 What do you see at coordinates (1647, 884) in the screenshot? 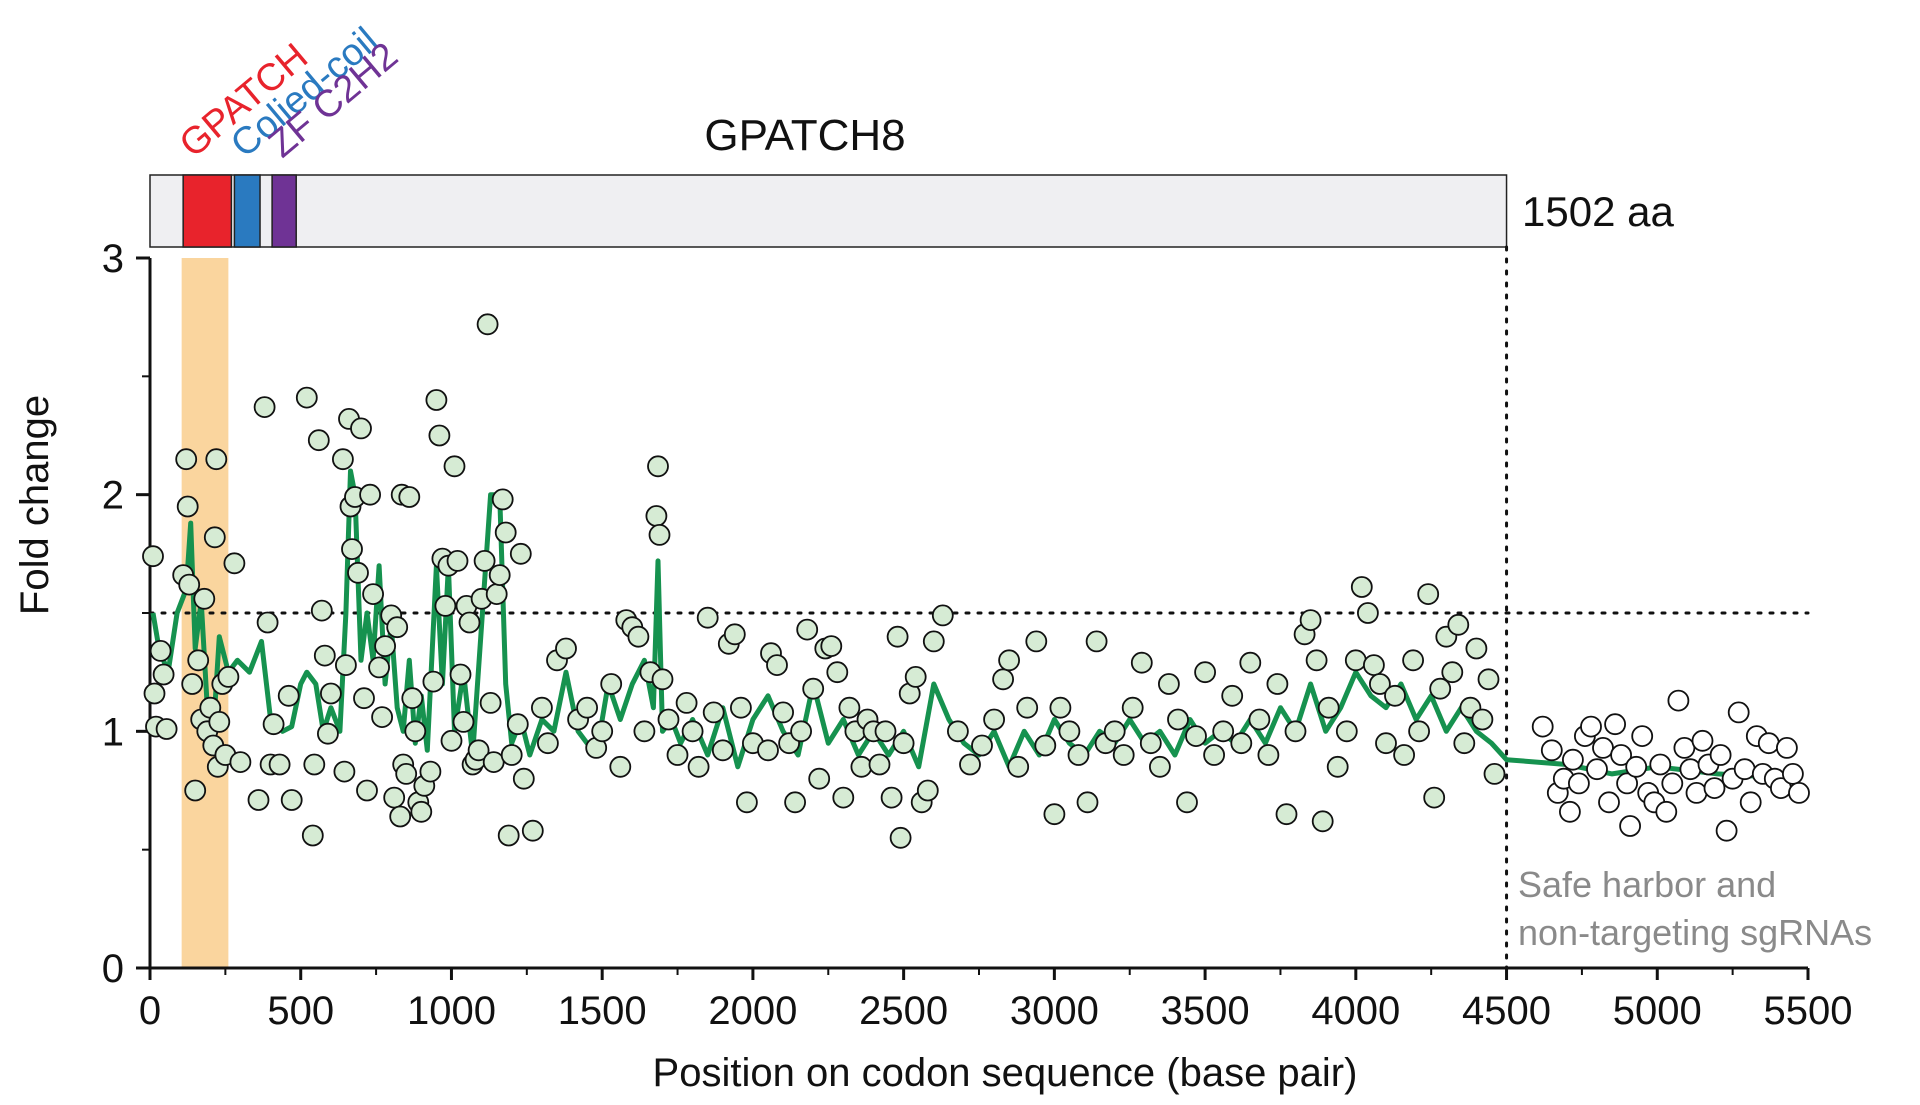
I see `control-note-line1: Safe harbor and` at bounding box center [1647, 884].